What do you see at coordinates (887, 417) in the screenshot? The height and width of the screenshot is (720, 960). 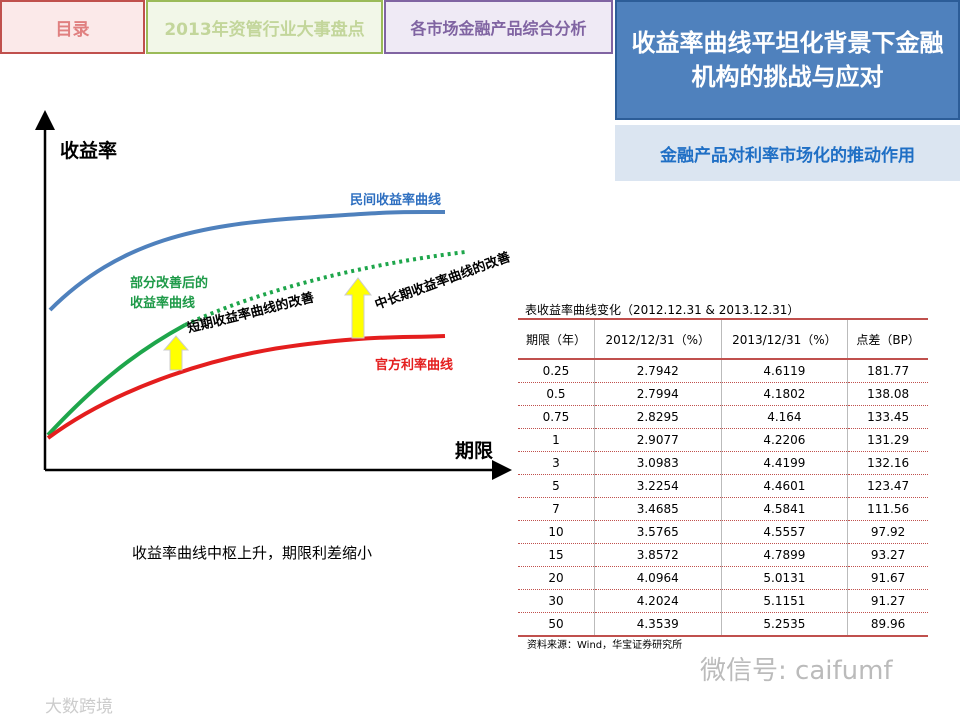 I see `table-cell: 133.45` at bounding box center [887, 417].